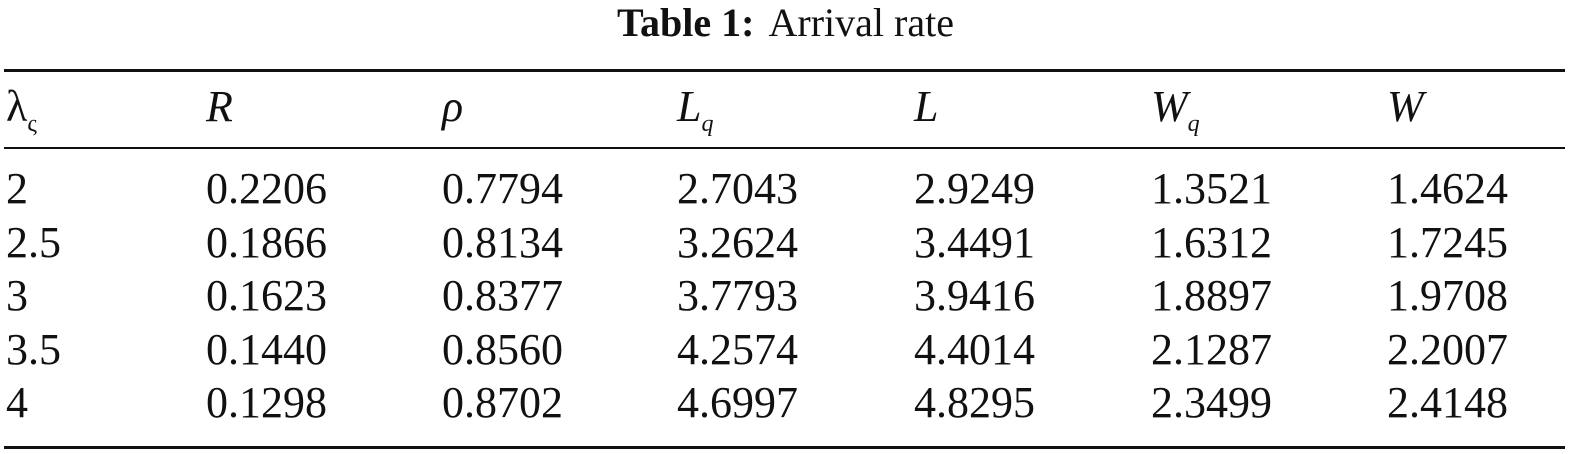 Image resolution: width=1571 pixels, height=454 pixels. I want to click on header-cell: ρ, so click(452, 107).